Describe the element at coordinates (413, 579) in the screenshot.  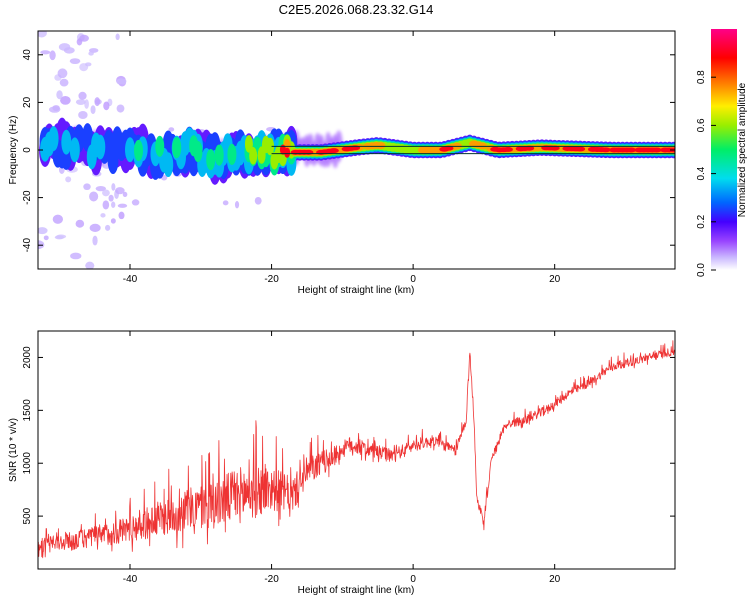
I see `snr-x-tick-label: 0` at that location.